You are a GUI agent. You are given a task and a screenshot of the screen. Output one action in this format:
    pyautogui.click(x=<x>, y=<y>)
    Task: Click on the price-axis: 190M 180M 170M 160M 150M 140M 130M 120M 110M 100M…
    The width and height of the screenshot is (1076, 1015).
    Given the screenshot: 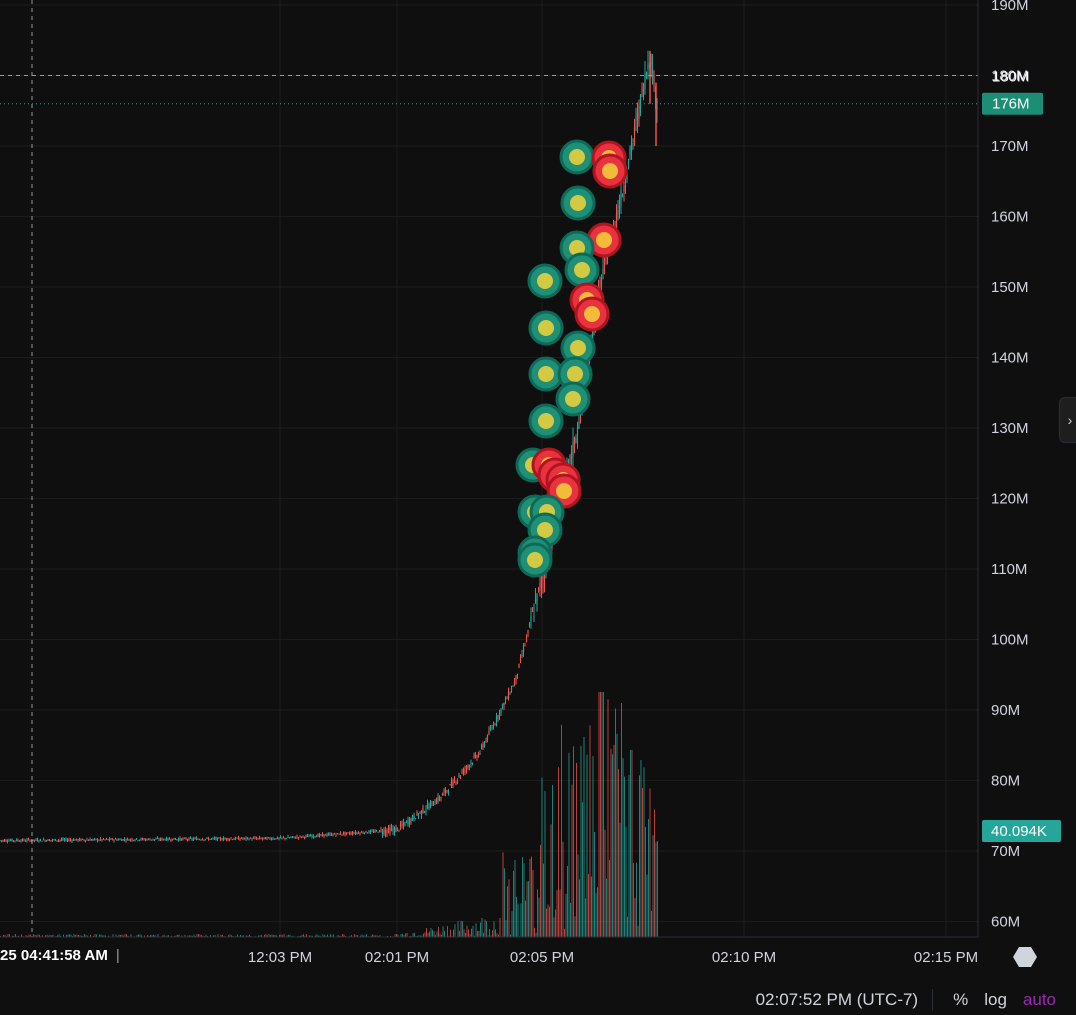 What is the action you would take?
    pyautogui.click(x=1003, y=468)
    